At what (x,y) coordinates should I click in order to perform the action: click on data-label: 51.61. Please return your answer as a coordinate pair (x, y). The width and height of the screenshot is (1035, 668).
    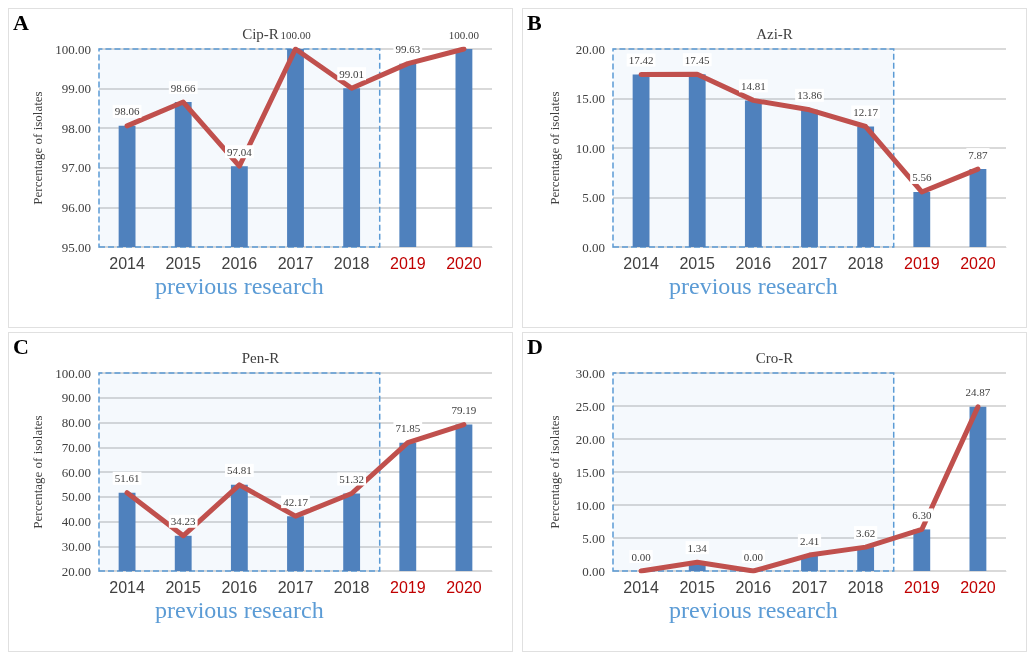
    Looking at the image, I should click on (127, 478).